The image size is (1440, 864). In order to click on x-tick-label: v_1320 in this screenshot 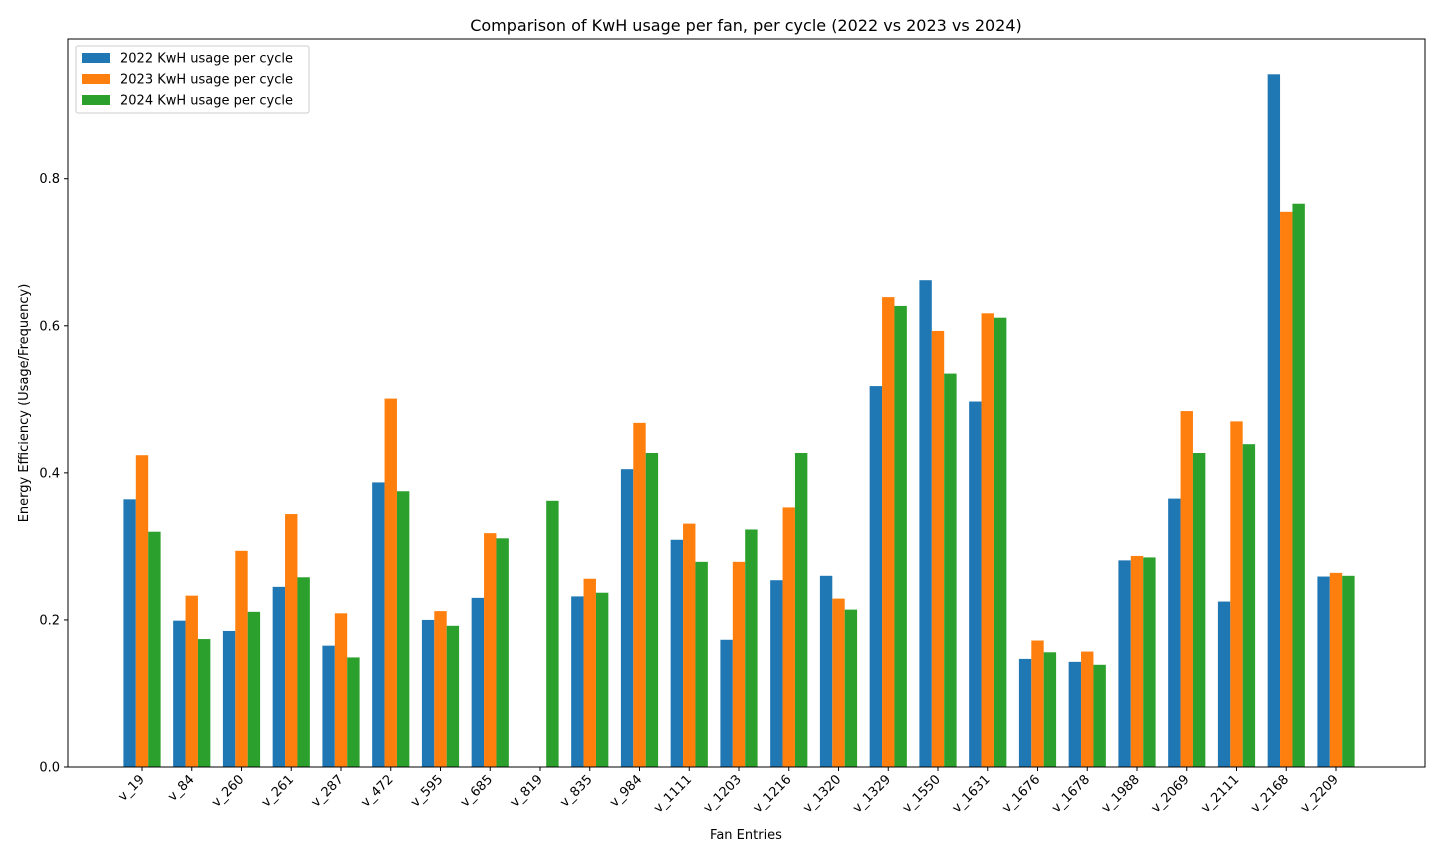, I will do `click(822, 794)`.